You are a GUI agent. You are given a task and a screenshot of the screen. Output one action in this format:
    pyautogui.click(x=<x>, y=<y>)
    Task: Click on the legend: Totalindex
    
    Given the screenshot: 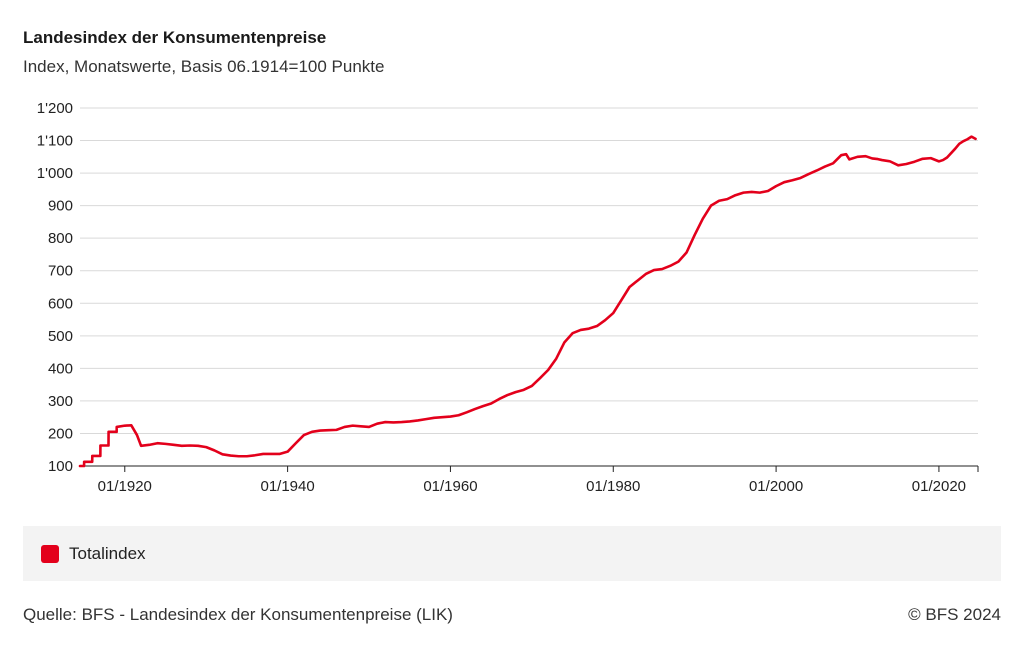 What is the action you would take?
    pyautogui.click(x=512, y=553)
    